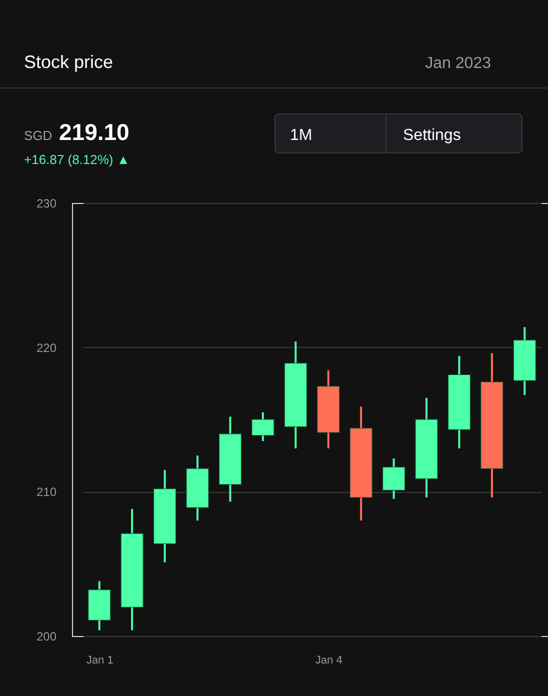  What do you see at coordinates (69, 62) in the screenshot?
I see `chart-title: Stock price` at bounding box center [69, 62].